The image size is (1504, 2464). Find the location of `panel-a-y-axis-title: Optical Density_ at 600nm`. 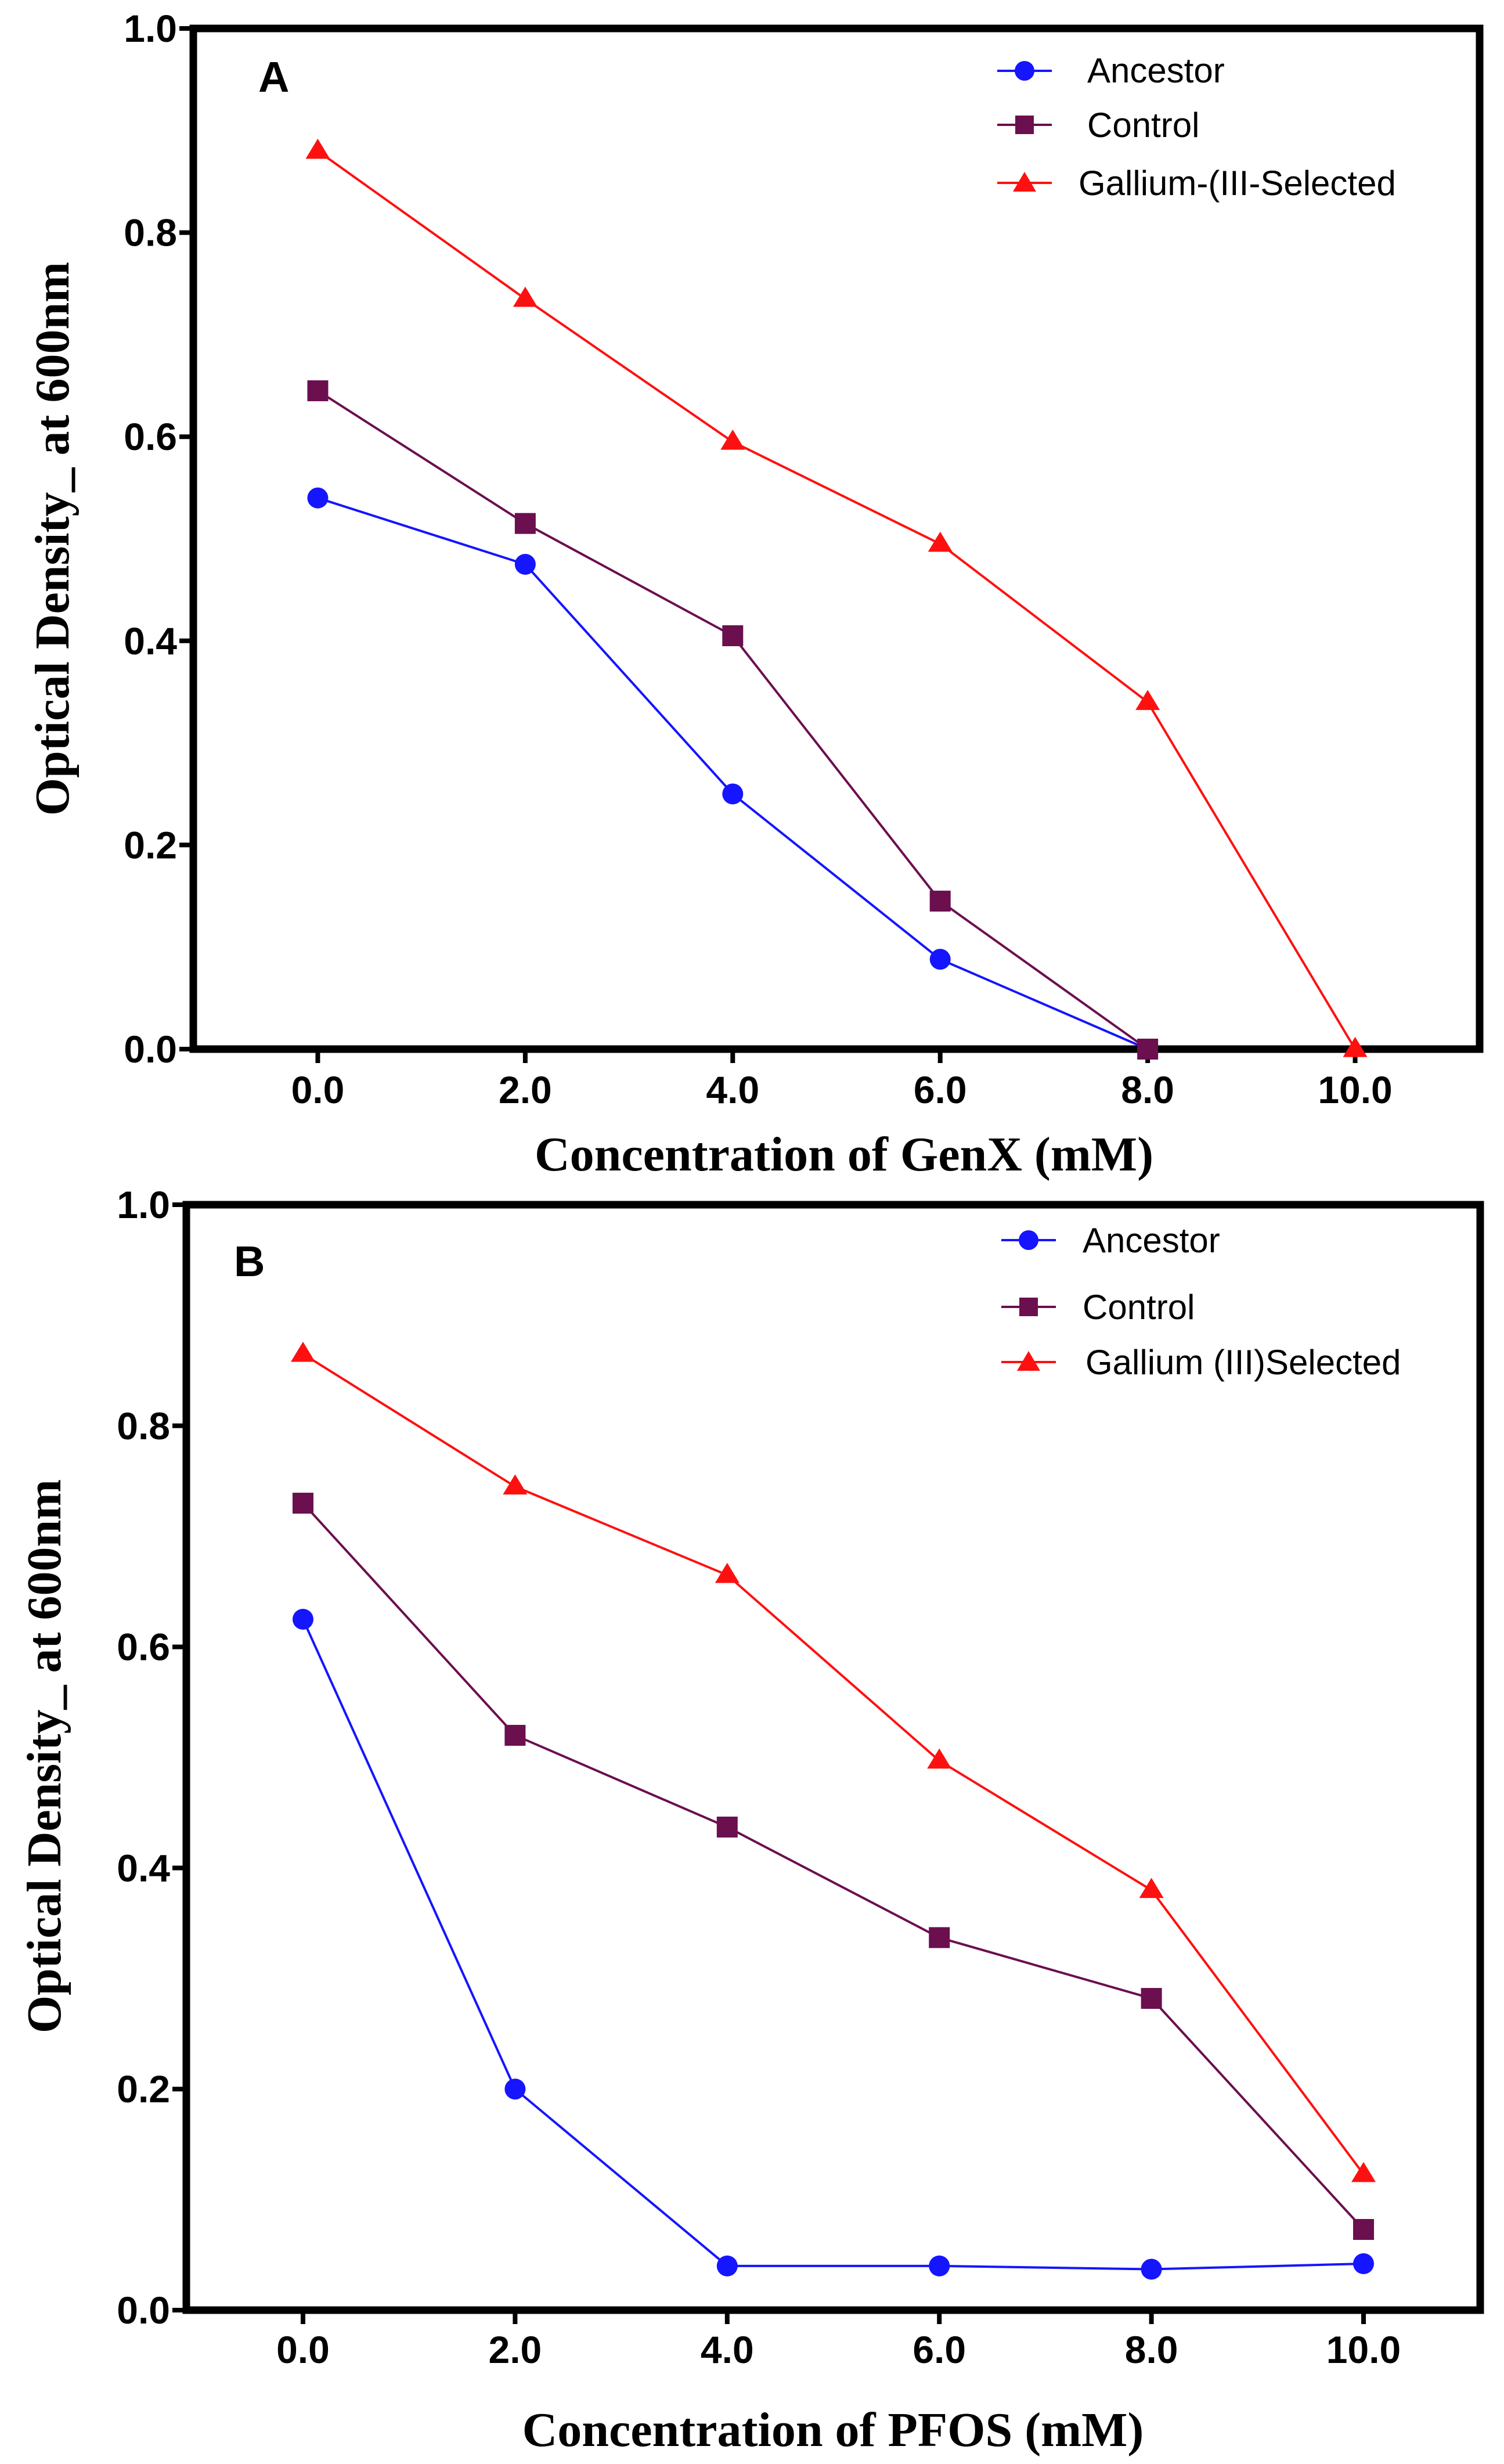

panel-a-y-axis-title: Optical Density_ at 600nm is located at coordinates (53, 539).